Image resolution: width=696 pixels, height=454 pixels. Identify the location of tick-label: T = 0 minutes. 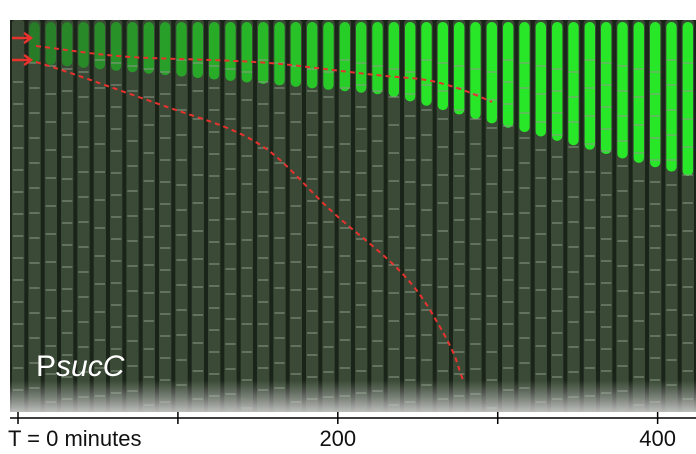
(75, 438).